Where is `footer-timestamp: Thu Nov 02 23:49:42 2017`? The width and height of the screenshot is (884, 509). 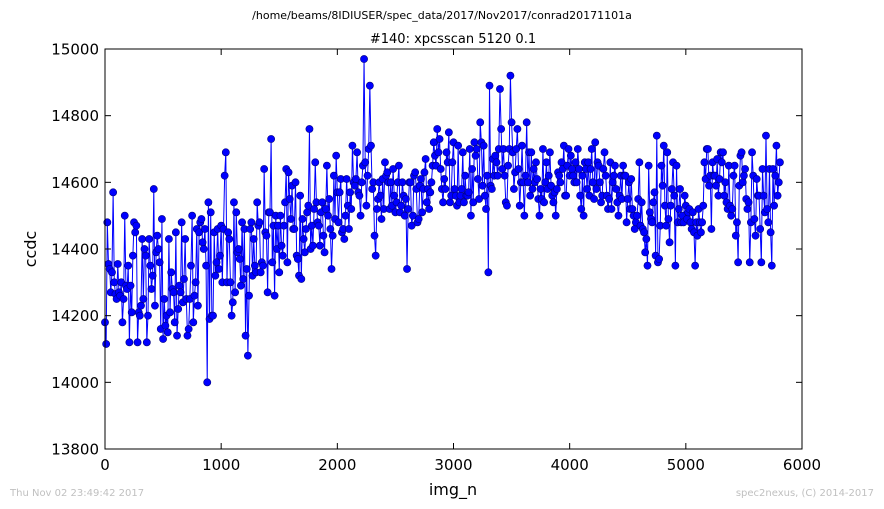 footer-timestamp: Thu Nov 02 23:49:42 2017 is located at coordinates (77, 493).